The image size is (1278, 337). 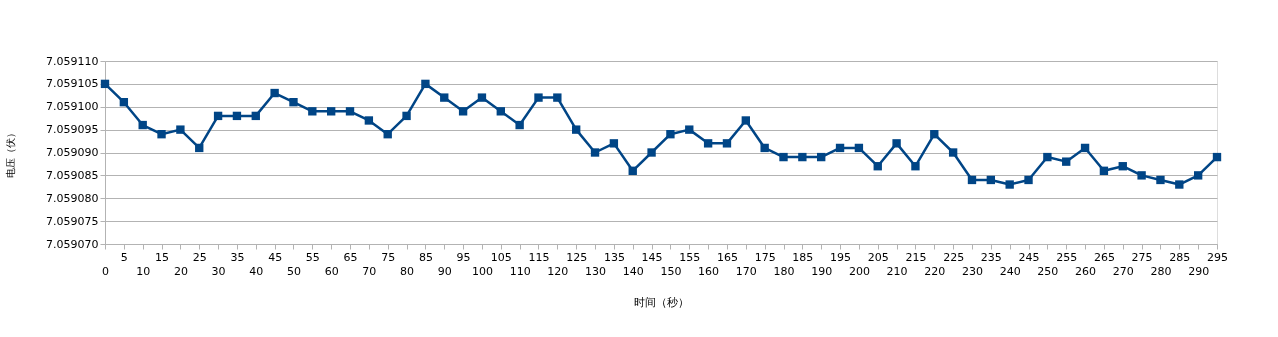 I want to click on y-tick-label: 7.059110, so click(x=72, y=61).